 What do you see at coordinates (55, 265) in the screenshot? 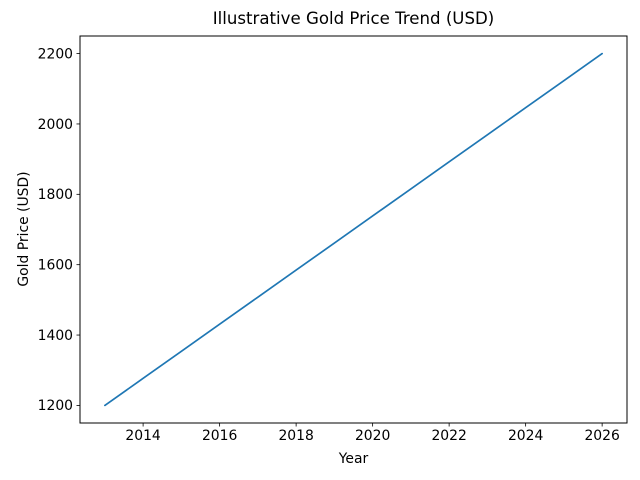
I see `y-tick-label: 1600` at bounding box center [55, 265].